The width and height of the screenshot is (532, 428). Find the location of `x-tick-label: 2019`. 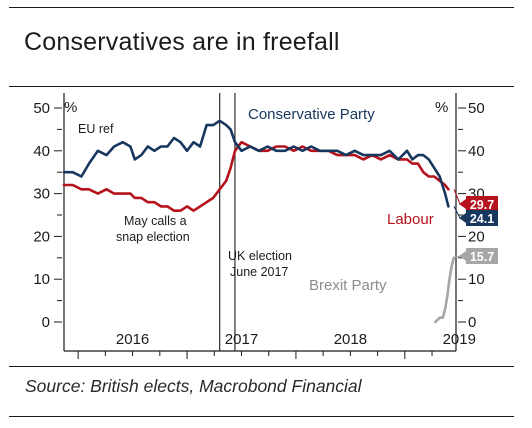

x-tick-label: 2019 is located at coordinates (459, 339).